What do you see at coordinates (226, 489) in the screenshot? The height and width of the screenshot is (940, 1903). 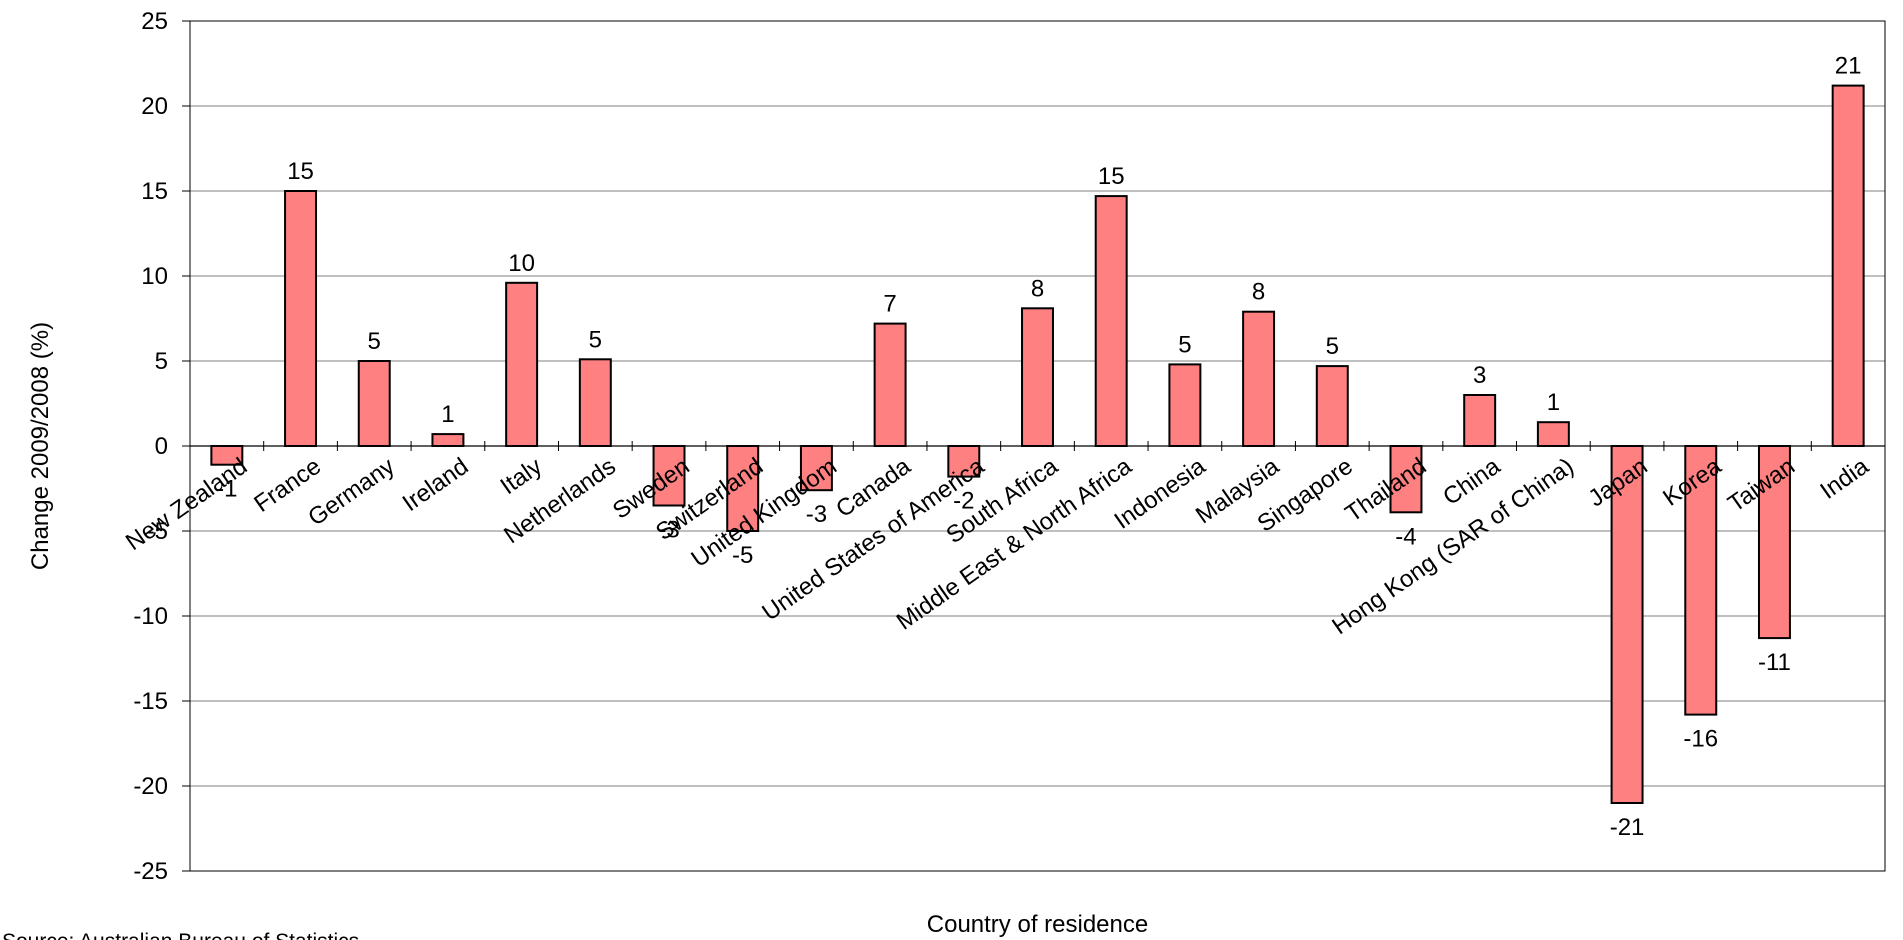 I see `data-label: -1` at bounding box center [226, 489].